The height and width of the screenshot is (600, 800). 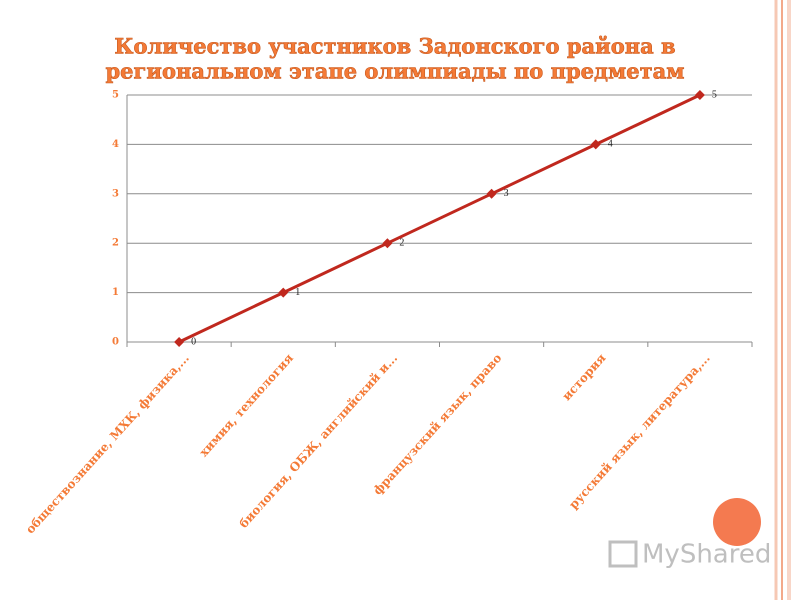 What do you see at coordinates (623, 554) in the screenshot?
I see `watermark-icon` at bounding box center [623, 554].